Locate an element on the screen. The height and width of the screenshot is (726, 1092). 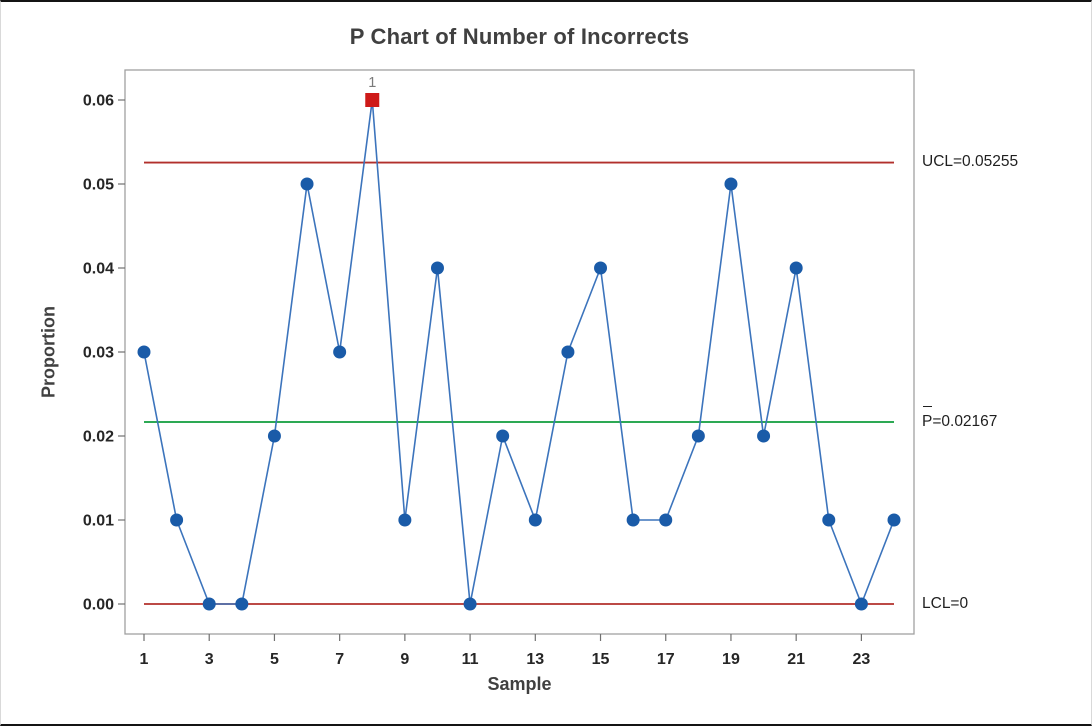
y-axis-title: Proportion is located at coordinates (48, 352).